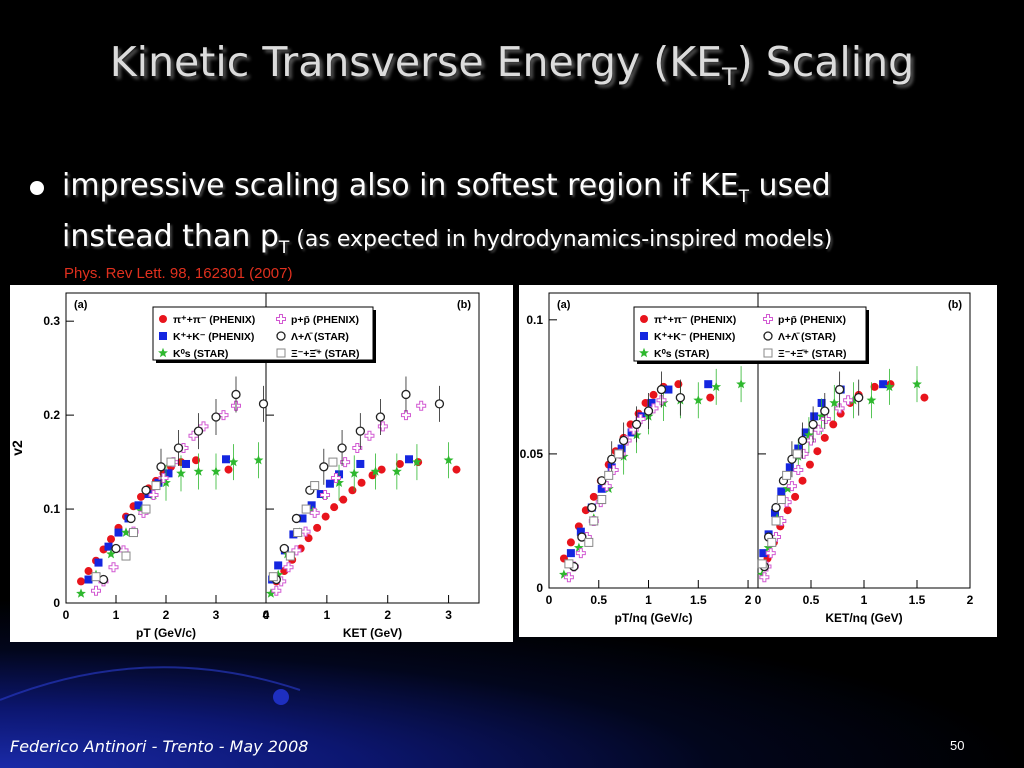 The height and width of the screenshot is (768, 1024). I want to click on legend-marker-k0s, so click(644, 352).